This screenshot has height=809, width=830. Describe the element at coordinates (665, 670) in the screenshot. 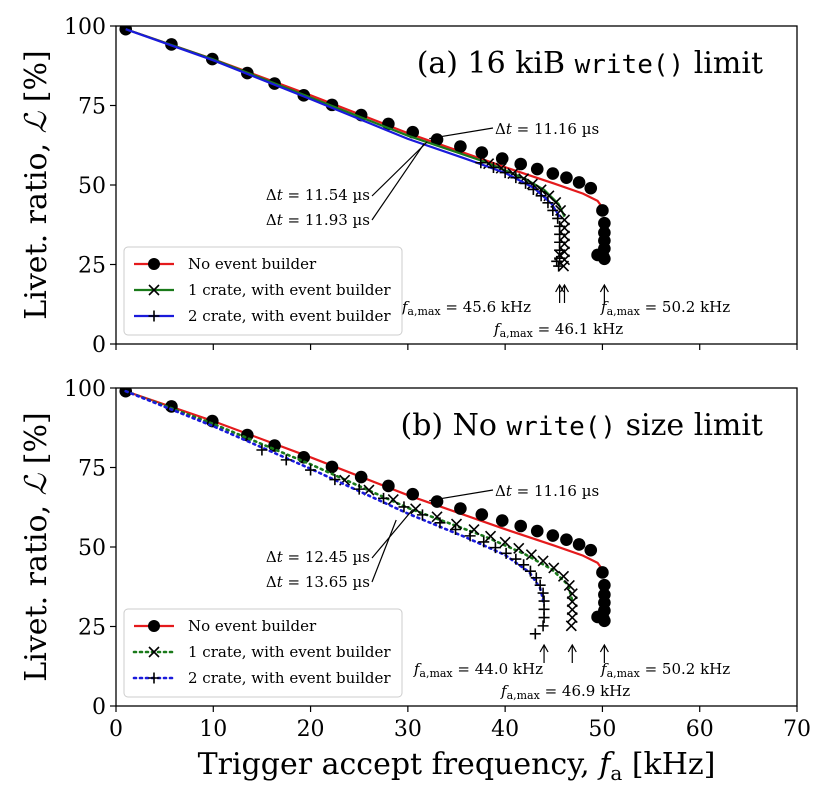

I see `annotation-fmax-label: fa,max = 50.2 kHz` at that location.